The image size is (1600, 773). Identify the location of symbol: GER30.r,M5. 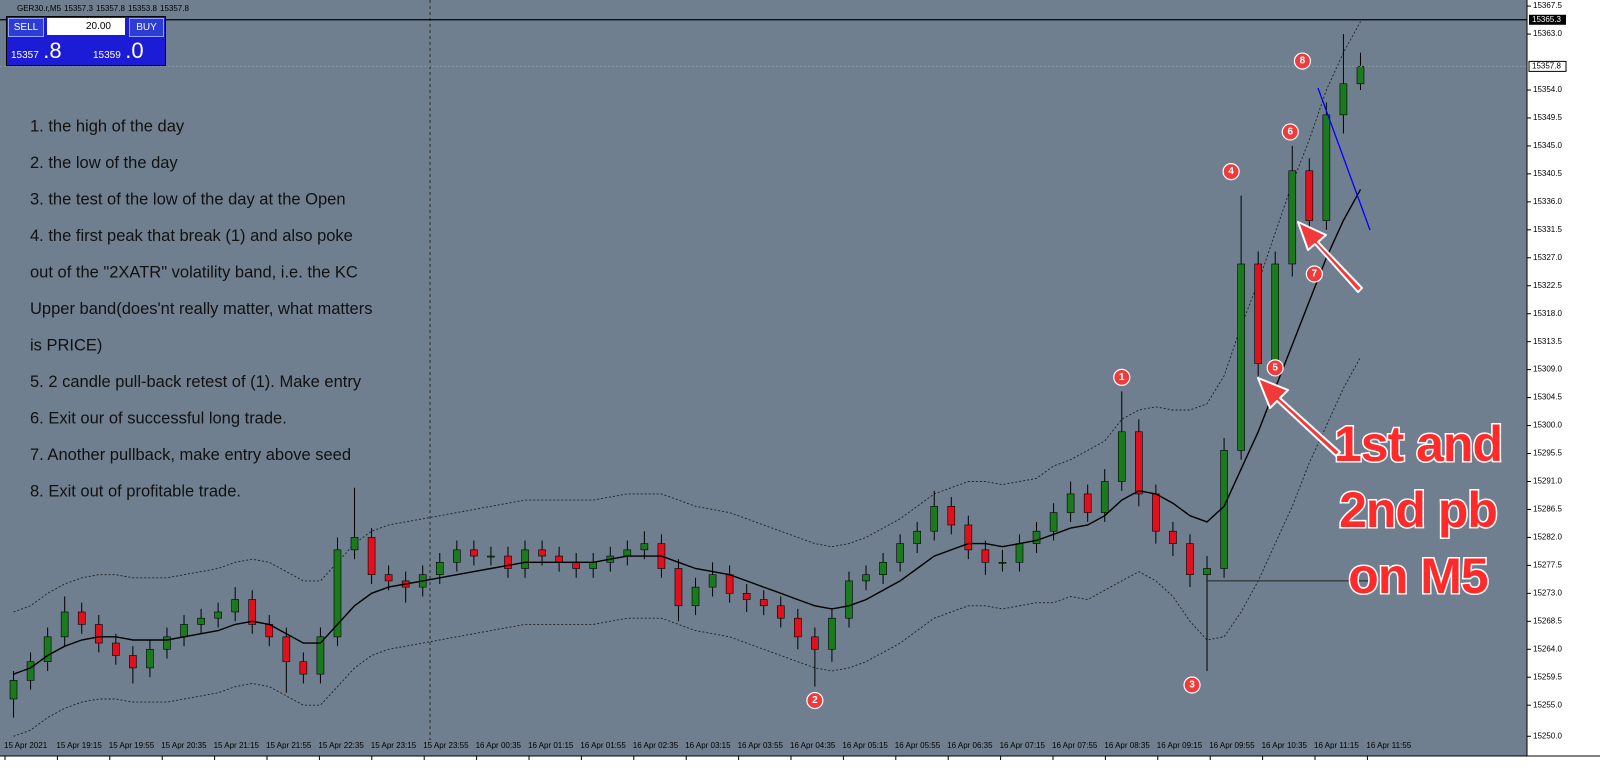
(39, 8).